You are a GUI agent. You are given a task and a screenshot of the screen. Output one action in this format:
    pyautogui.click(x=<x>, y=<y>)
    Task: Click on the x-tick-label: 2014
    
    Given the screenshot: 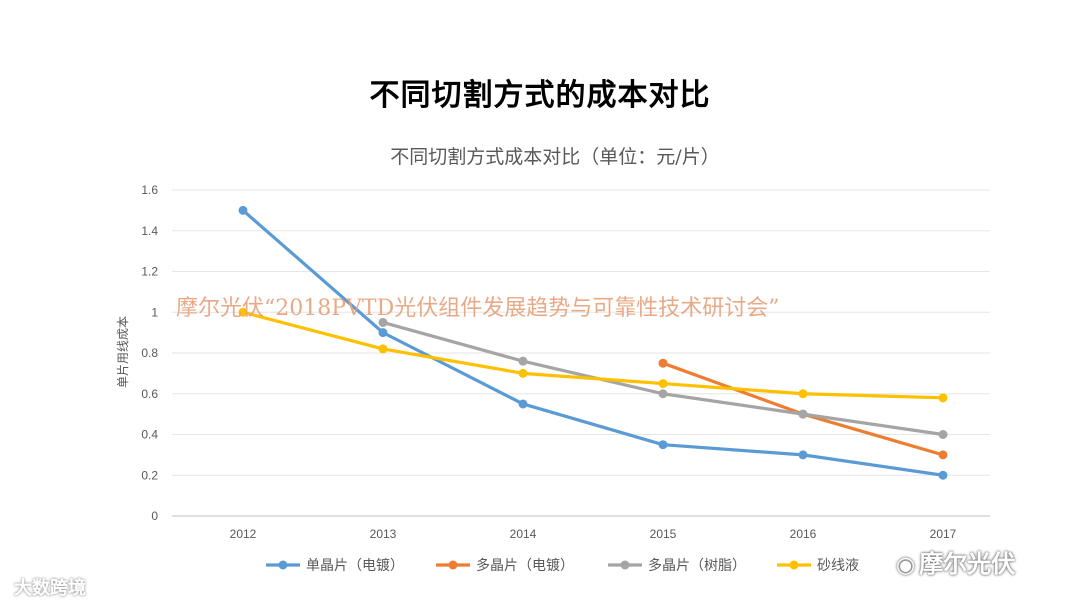 What is the action you would take?
    pyautogui.click(x=523, y=534)
    